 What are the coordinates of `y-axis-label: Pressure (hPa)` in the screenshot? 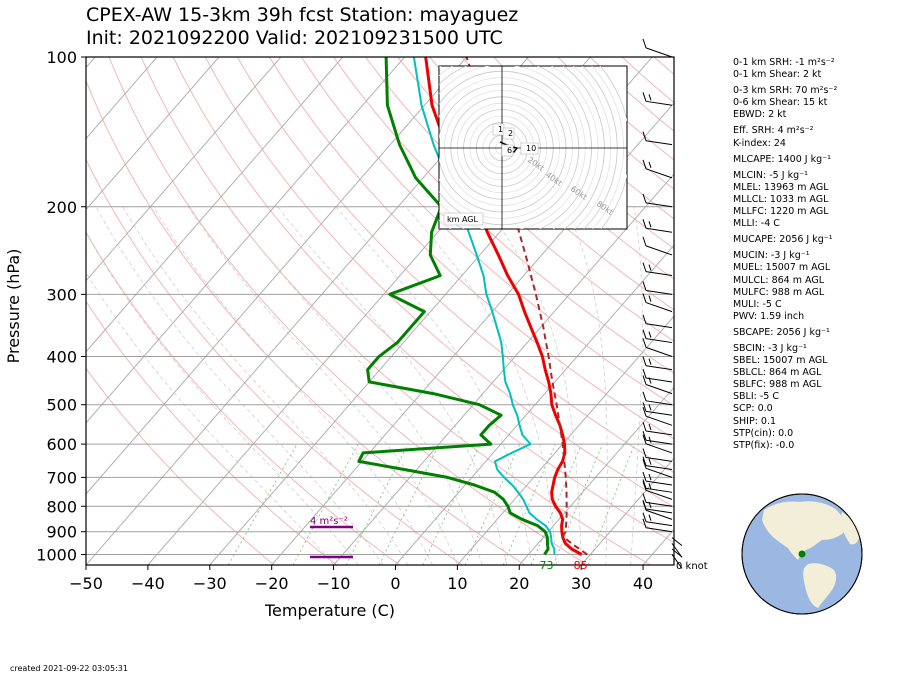 It's located at (13, 306).